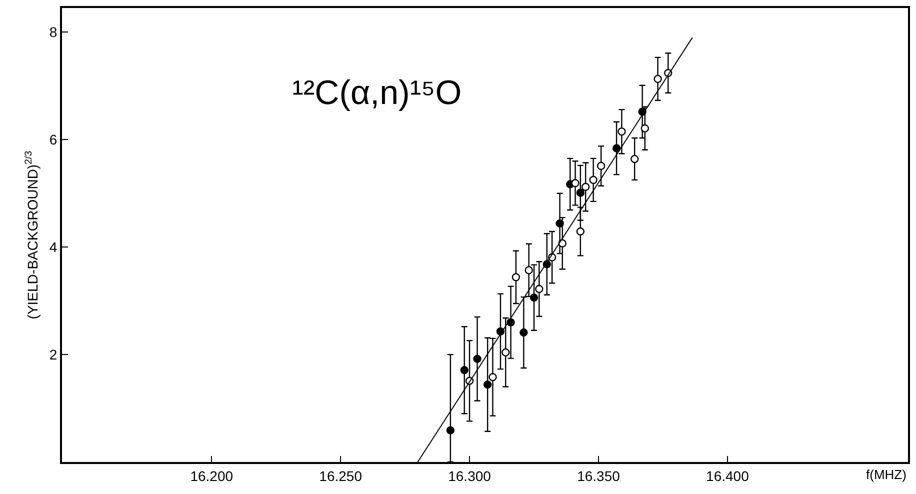 This screenshot has height=494, width=916. What do you see at coordinates (340, 476) in the screenshot?
I see `x-tick-label: 16.250` at bounding box center [340, 476].